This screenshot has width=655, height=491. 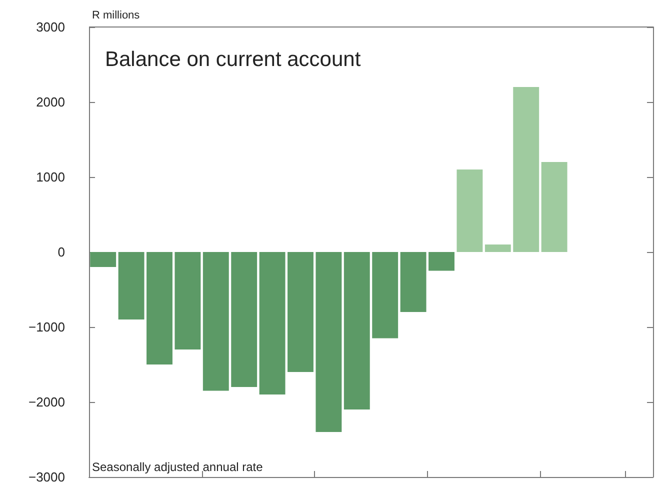 What do you see at coordinates (46, 327) in the screenshot?
I see `y-tick-label: −1000` at bounding box center [46, 327].